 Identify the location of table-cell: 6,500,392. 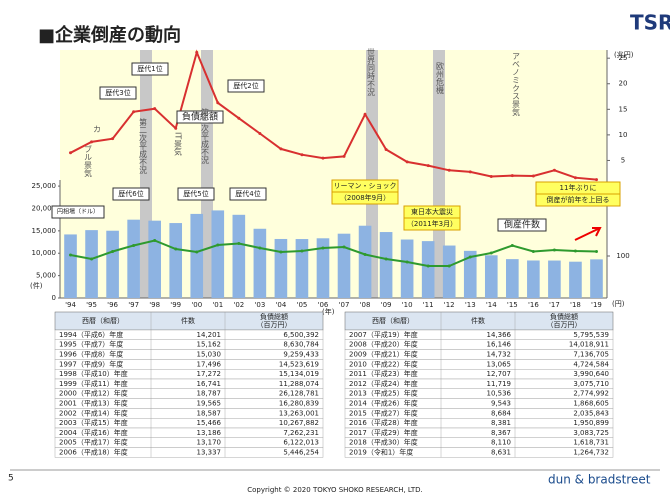
(301, 335).